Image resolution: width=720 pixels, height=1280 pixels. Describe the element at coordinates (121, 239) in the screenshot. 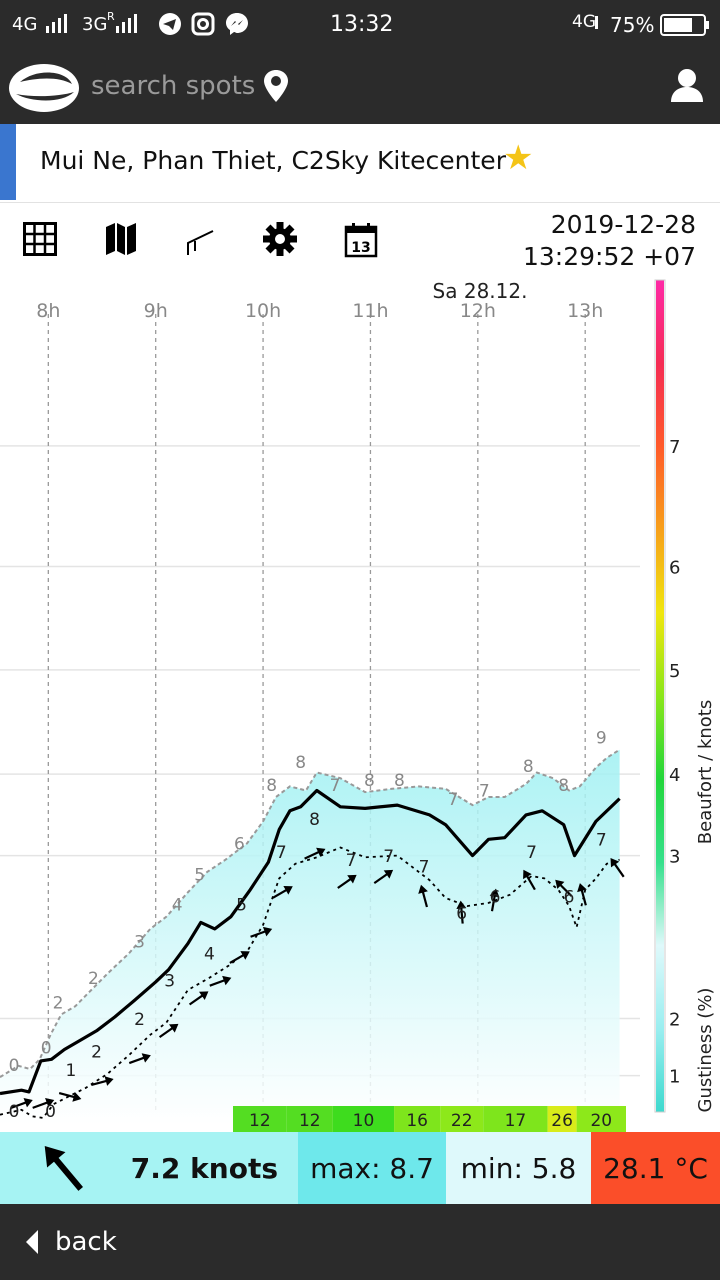

I see `map-icon` at that location.